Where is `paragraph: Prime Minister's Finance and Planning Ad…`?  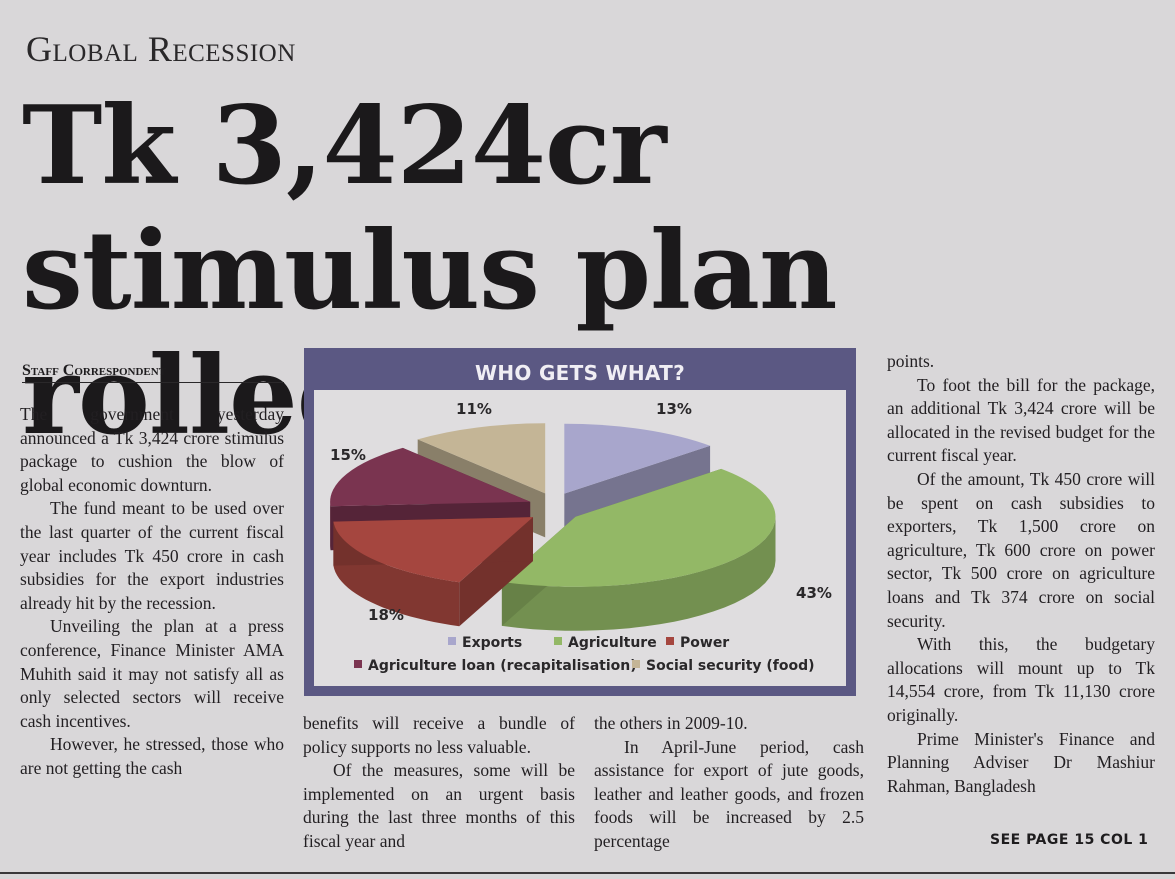
paragraph: Prime Minister's Finance and Planning Ad… is located at coordinates (1021, 762).